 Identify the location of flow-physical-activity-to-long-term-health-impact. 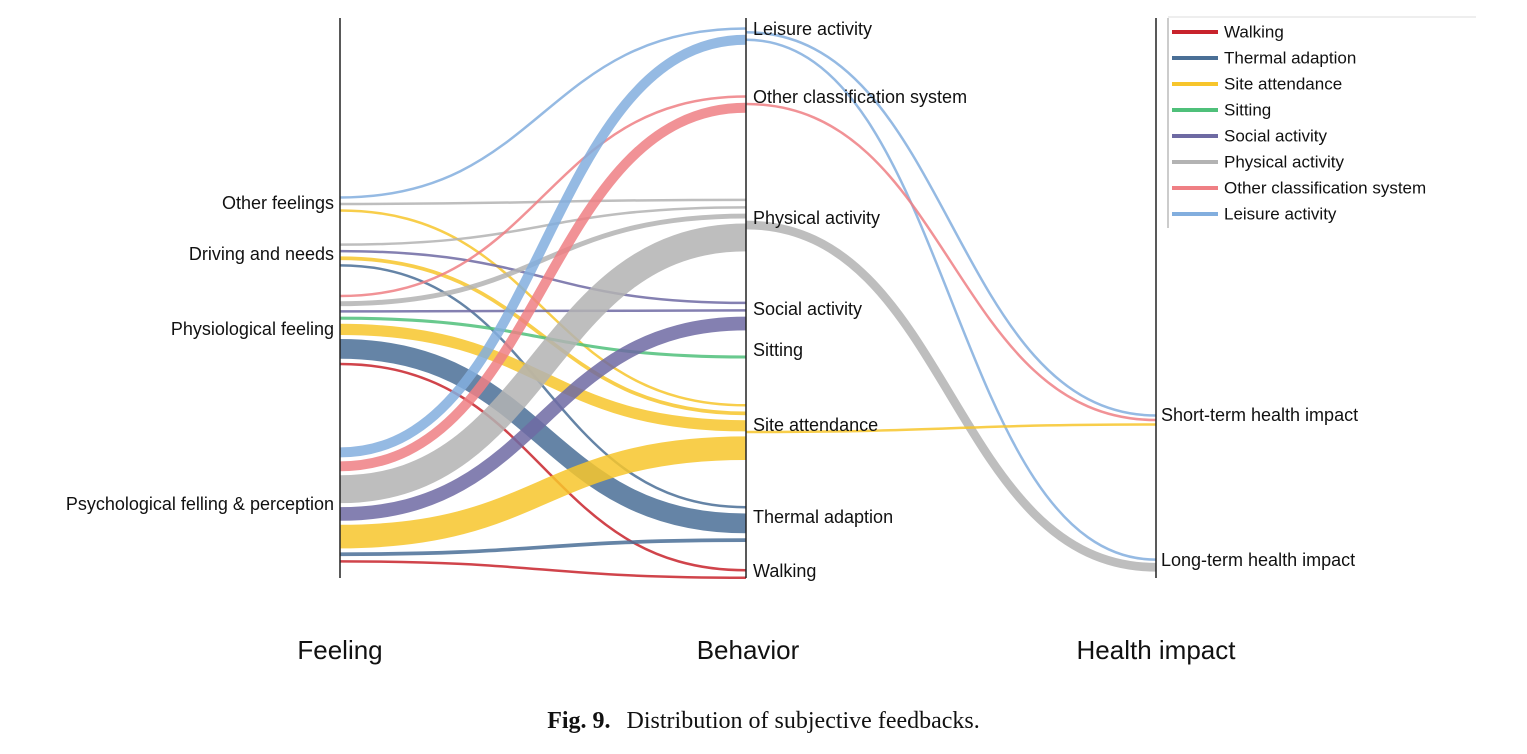
(951, 396).